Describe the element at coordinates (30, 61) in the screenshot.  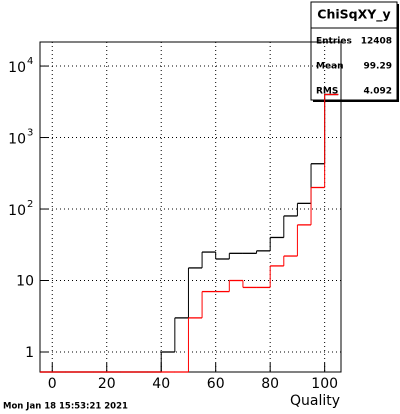
I see `y-tick-exponent: 4` at that location.